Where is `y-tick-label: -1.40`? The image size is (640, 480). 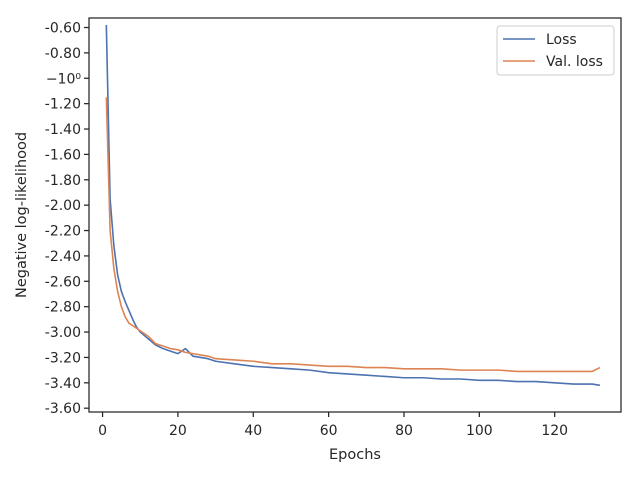 y-tick-label: -1.40 is located at coordinates (63, 130).